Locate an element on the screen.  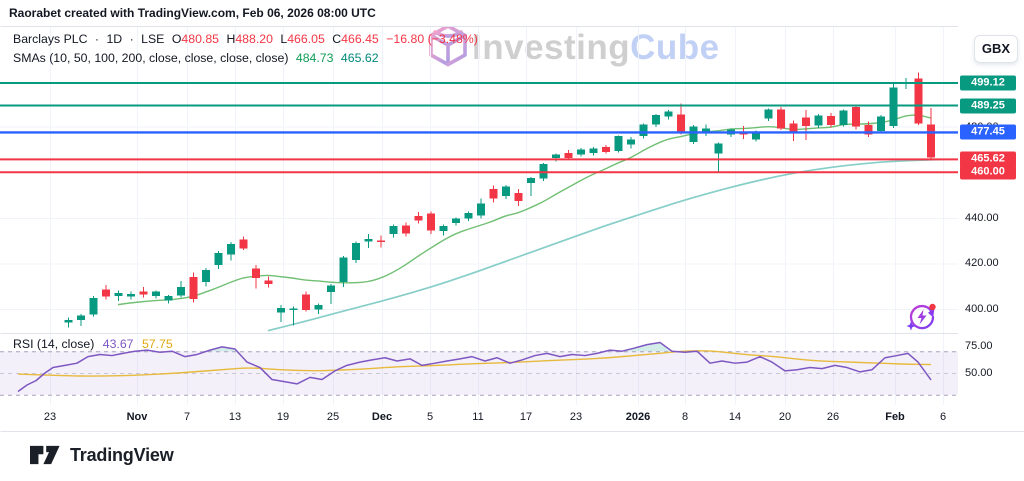
refresh-arrowhead is located at coordinates (931, 313).